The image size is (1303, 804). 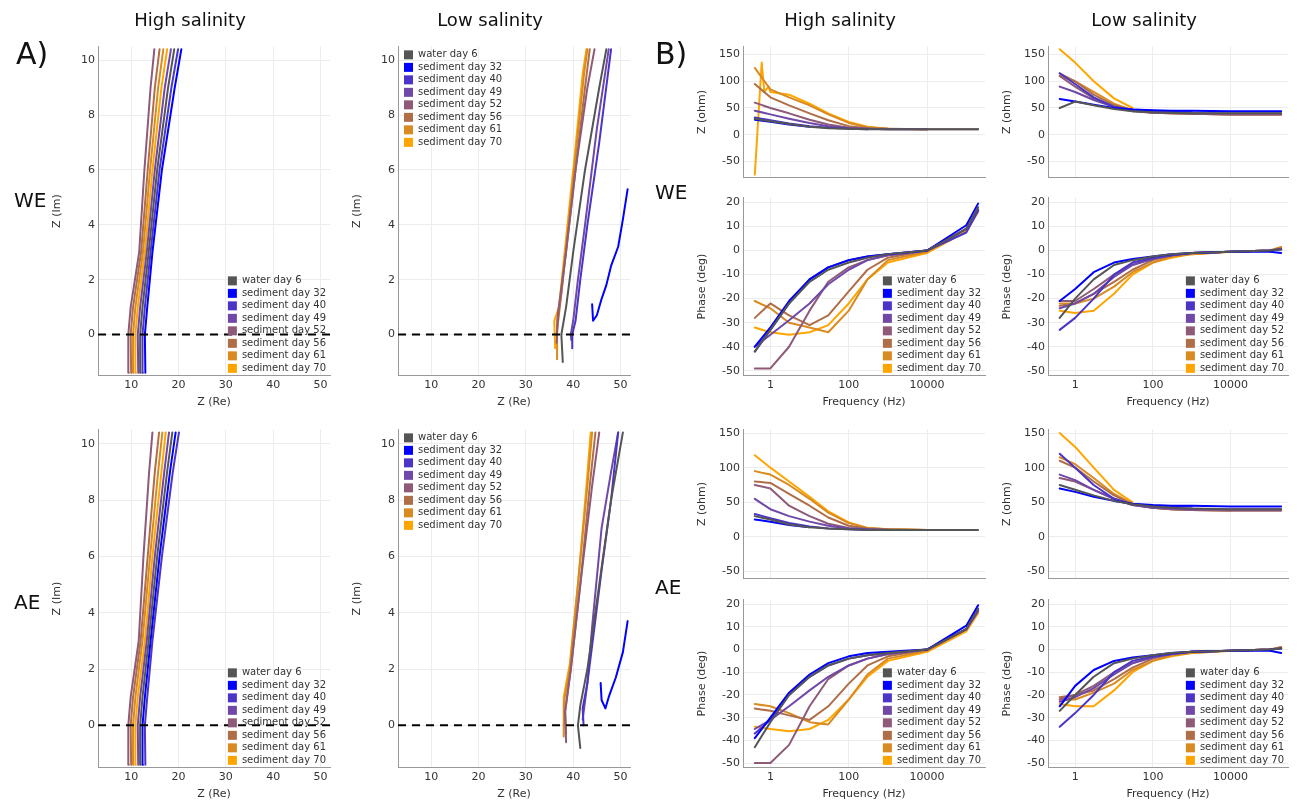 I want to click on y-tick-label: 2, so click(x=391, y=279).